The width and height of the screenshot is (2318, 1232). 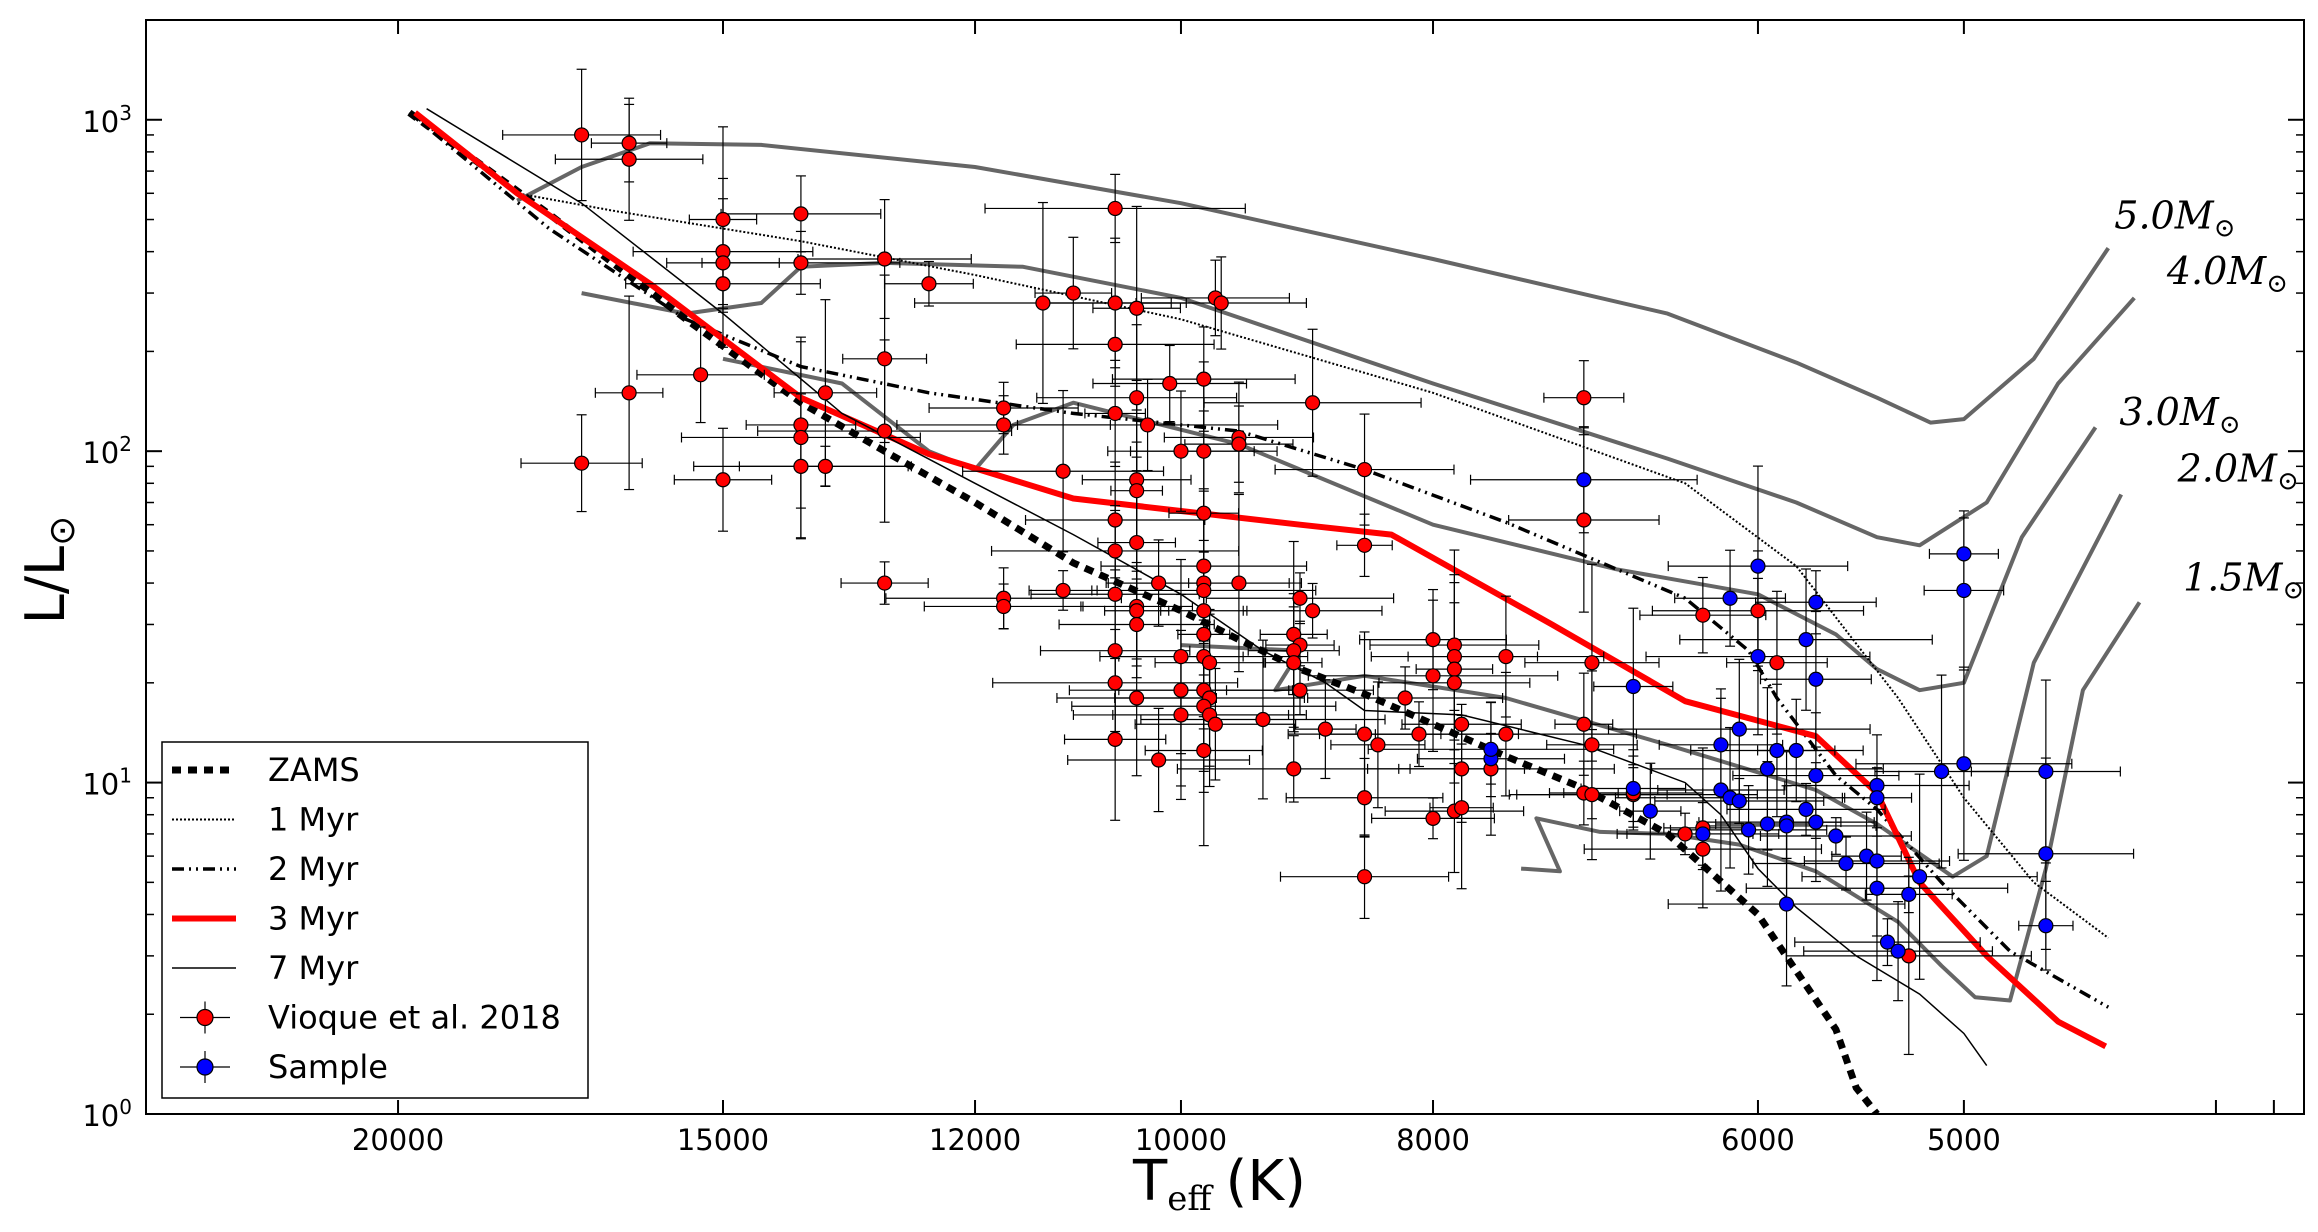 What do you see at coordinates (975, 1140) in the screenshot?
I see `x-tick-label: 12000` at bounding box center [975, 1140].